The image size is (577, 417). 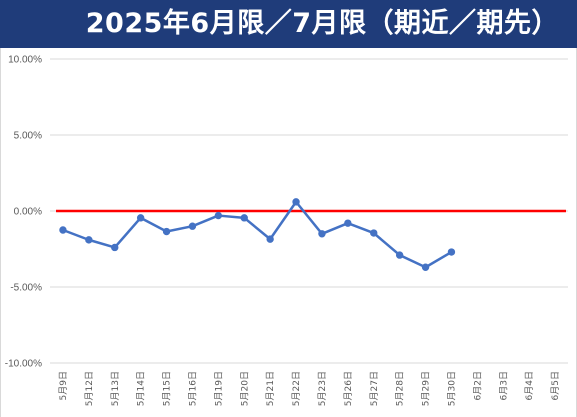 I want to click on x-tick-label: 5月23日, so click(x=322, y=388).